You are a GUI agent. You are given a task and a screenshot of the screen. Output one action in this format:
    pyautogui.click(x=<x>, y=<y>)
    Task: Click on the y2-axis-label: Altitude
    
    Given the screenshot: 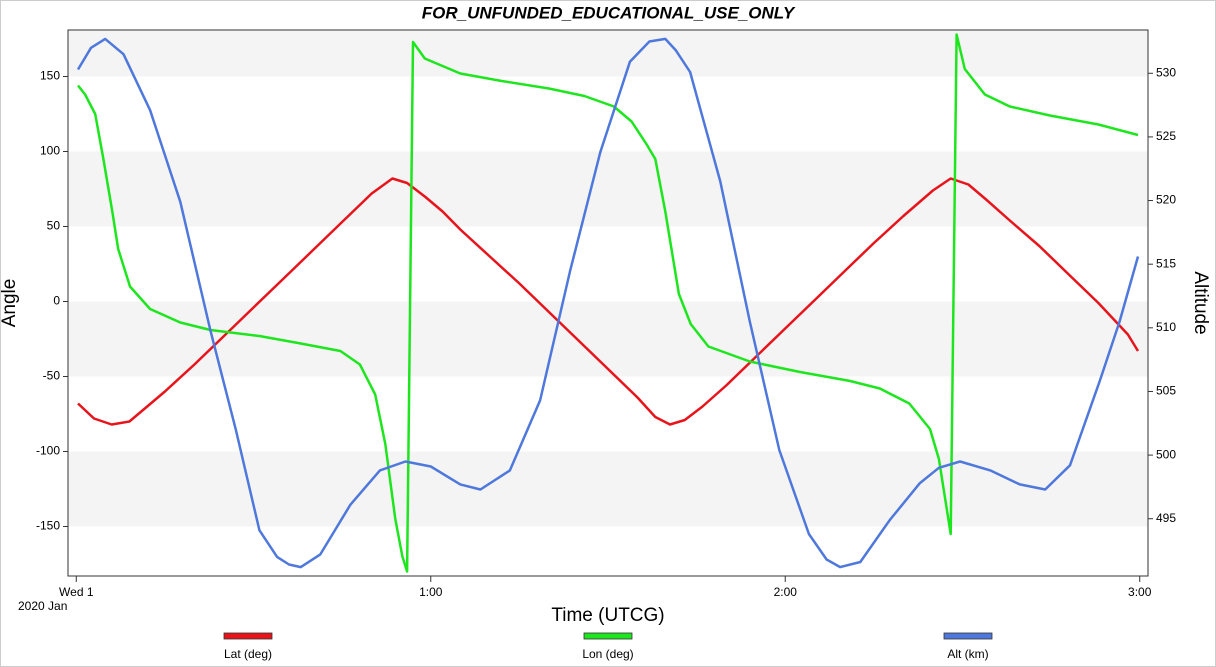 What is the action you would take?
    pyautogui.click(x=1200, y=302)
    